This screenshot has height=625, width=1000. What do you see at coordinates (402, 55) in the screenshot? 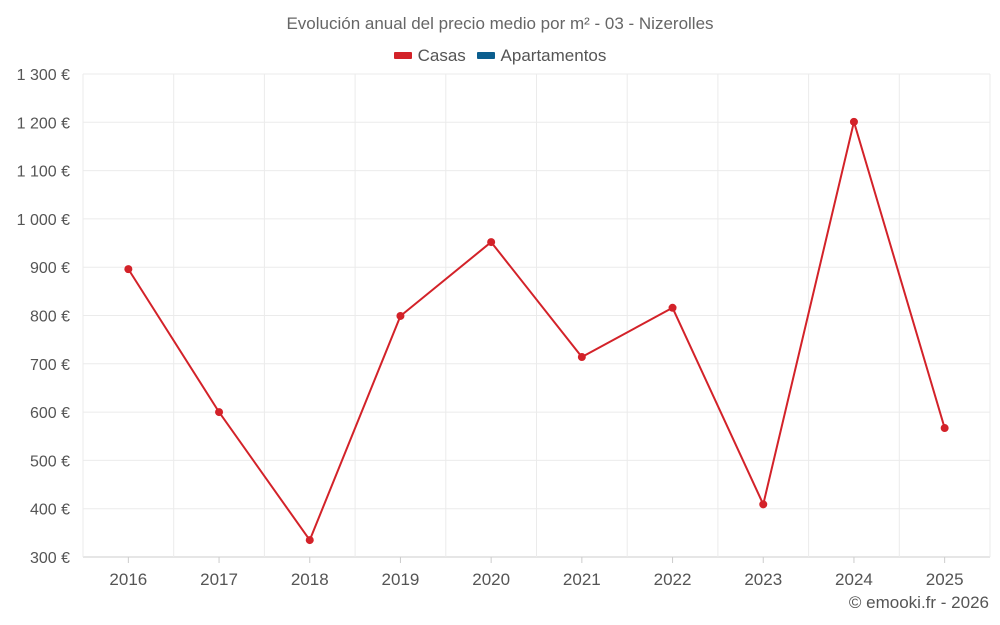
I see `legend-swatch-casas` at bounding box center [402, 55].